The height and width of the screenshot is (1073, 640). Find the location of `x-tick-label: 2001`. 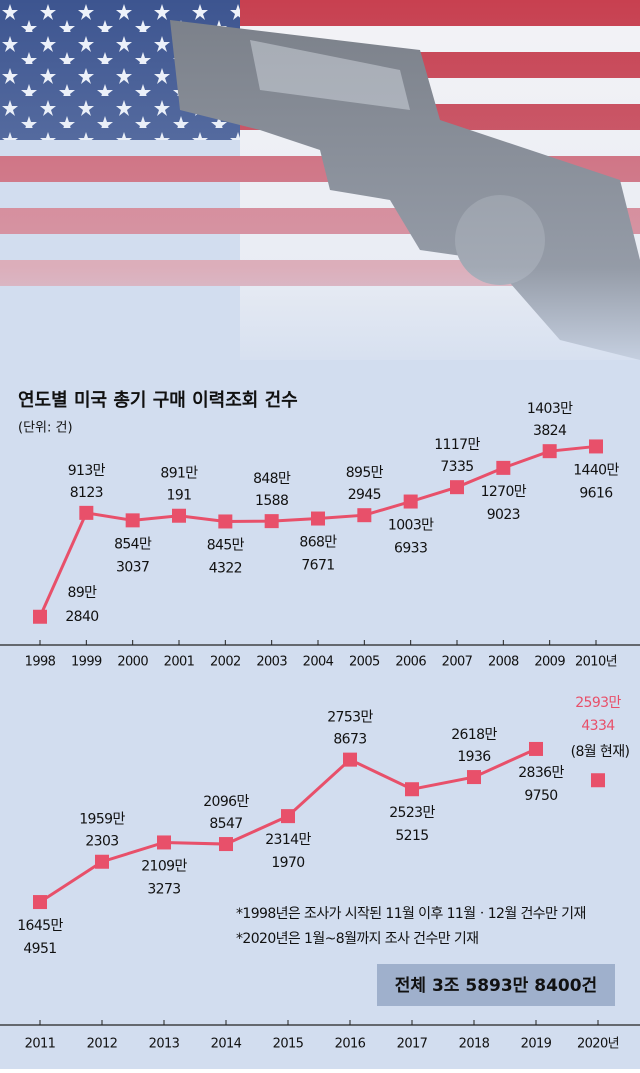

x-tick-label: 2001 is located at coordinates (179, 662).